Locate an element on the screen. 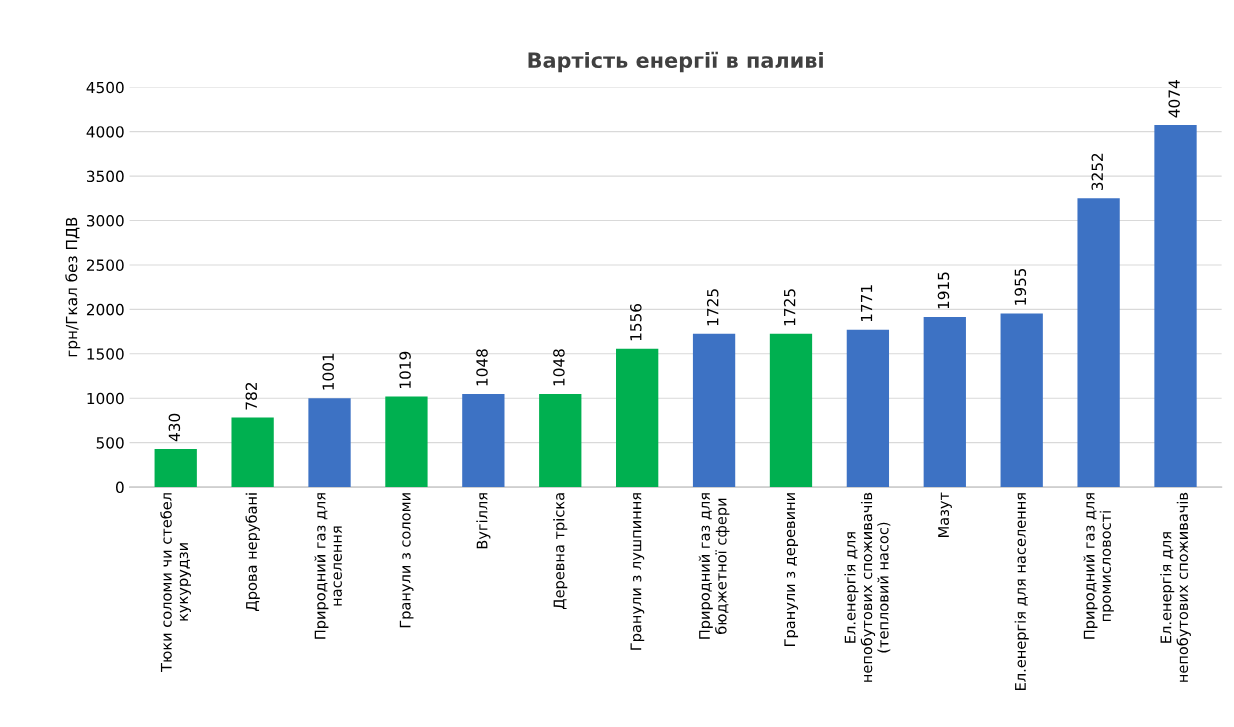 This screenshot has height=727, width=1234. y-tick-label: 3000 is located at coordinates (105, 220).